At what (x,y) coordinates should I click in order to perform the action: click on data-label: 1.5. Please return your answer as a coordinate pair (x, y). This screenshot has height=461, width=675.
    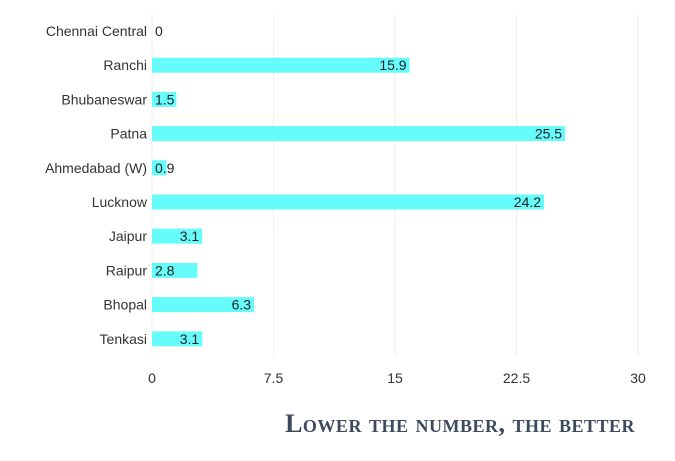
    Looking at the image, I should click on (165, 99).